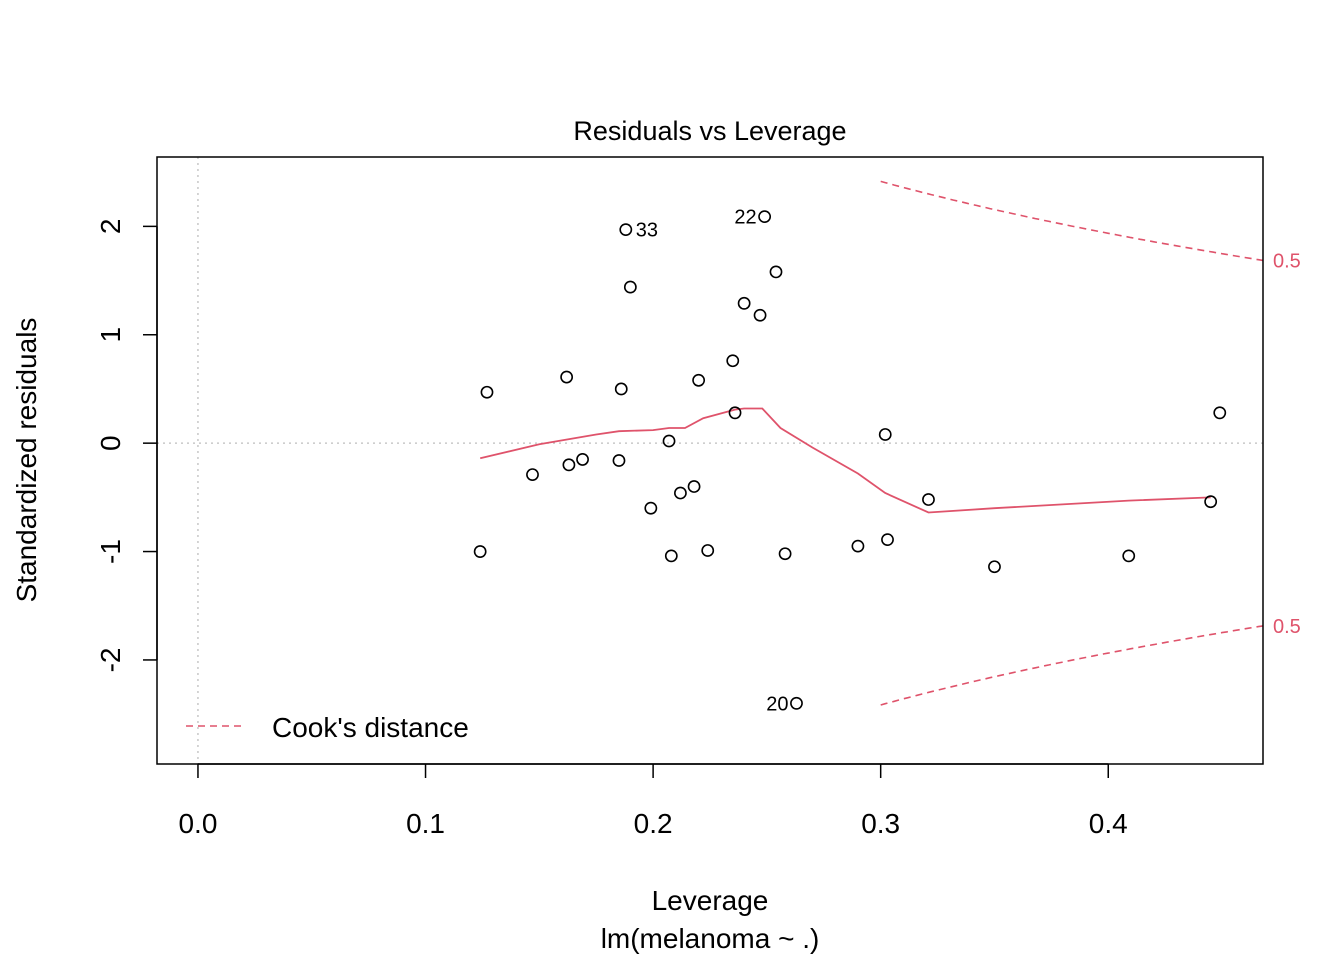 Image resolution: width=1344 pixels, height=960 pixels. I want to click on smoother-line, so click(845, 460).